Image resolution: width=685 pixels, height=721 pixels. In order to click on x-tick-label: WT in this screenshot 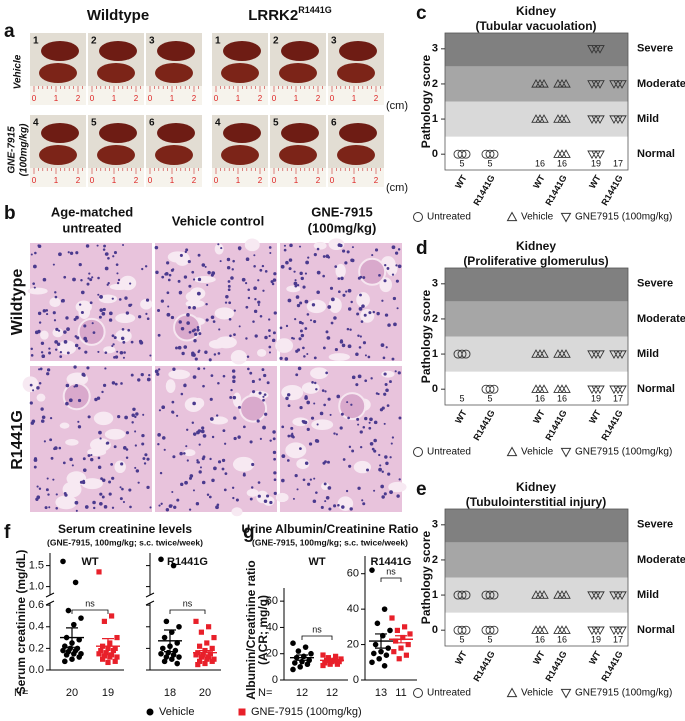, I will do `click(461, 182)`.